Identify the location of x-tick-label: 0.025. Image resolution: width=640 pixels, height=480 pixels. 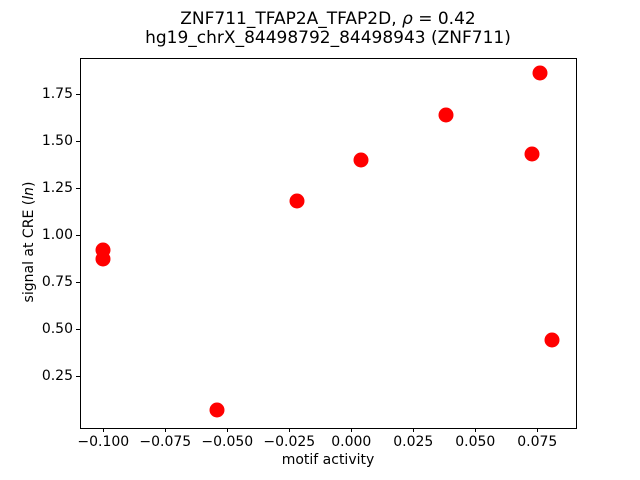
(413, 442).